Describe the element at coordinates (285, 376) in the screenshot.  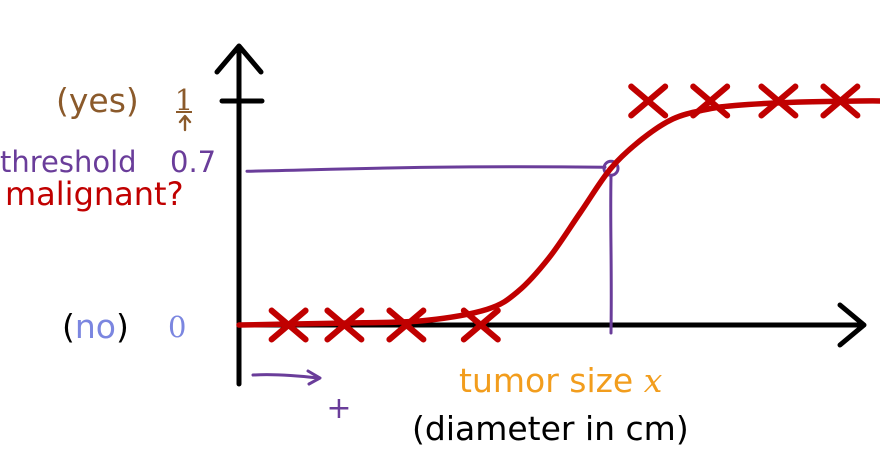
I see `hand-arrow-icon` at that location.